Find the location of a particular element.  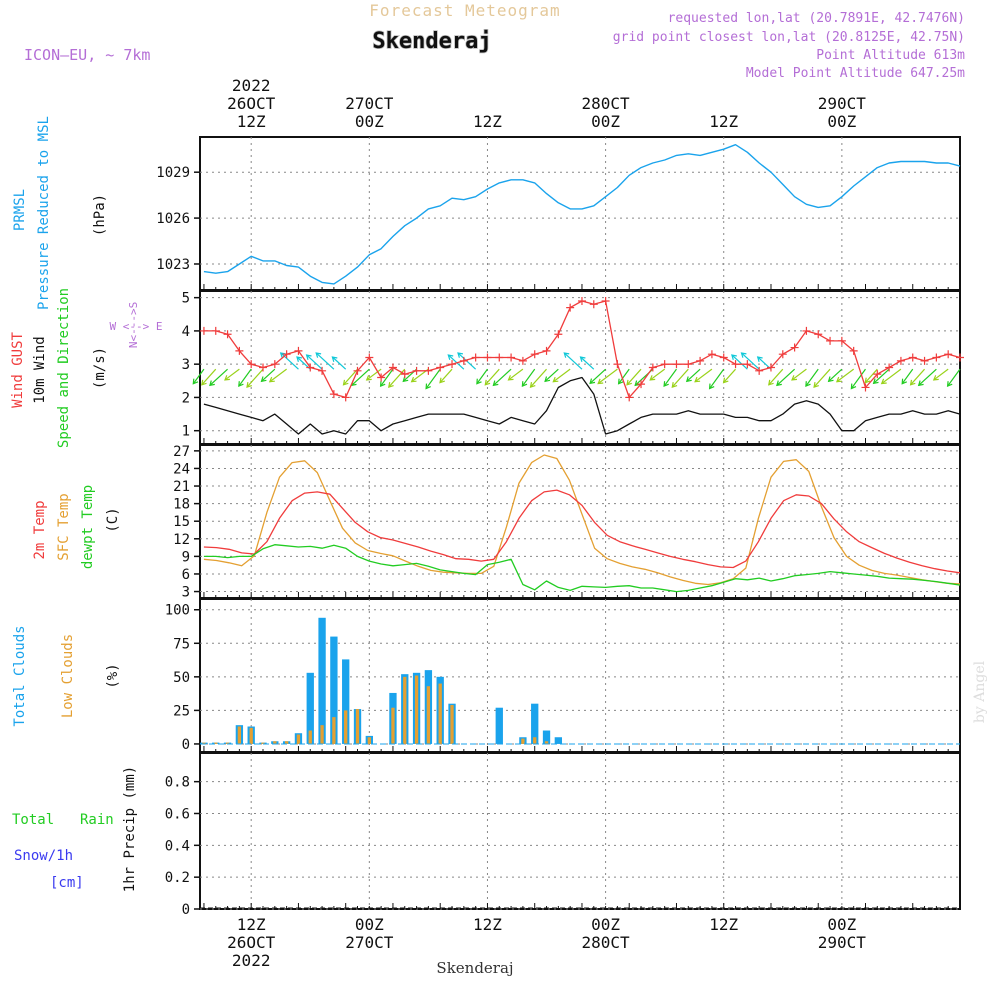

series-prmsl is located at coordinates (582, 214).